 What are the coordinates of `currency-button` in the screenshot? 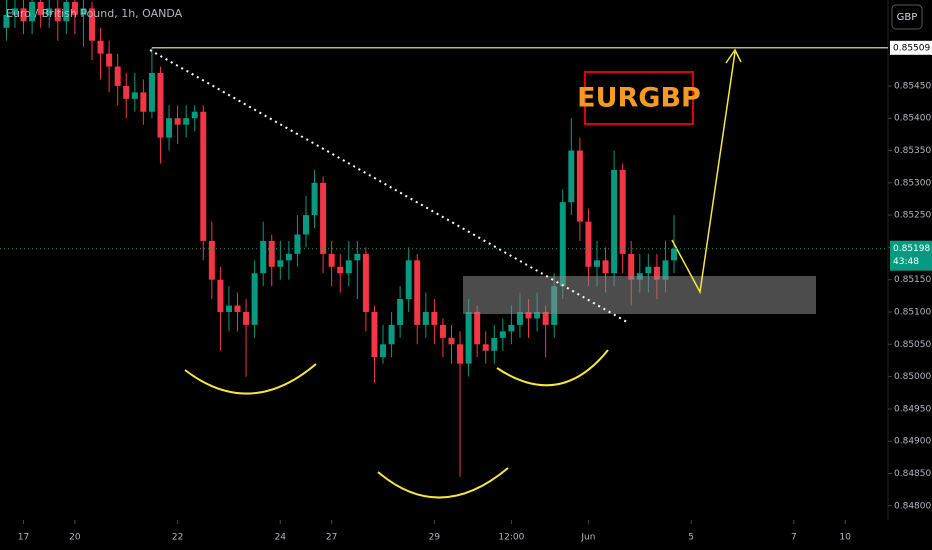 It's located at (907, 17).